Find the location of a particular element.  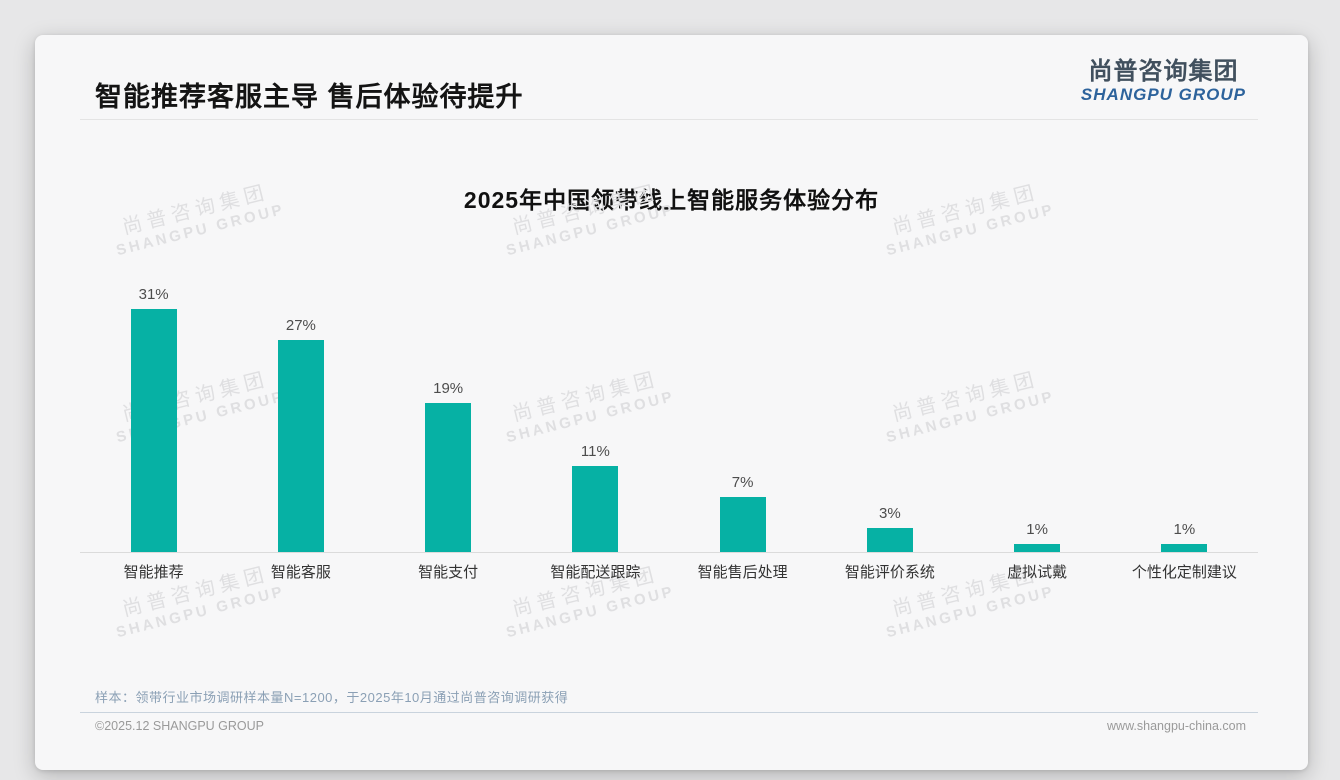

bar-value-label: 3% is located at coordinates (890, 513).